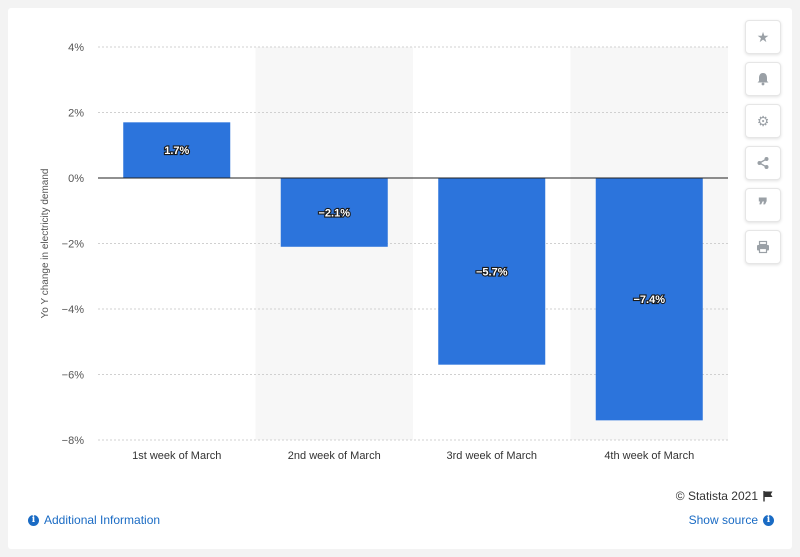  Describe the element at coordinates (73, 441) in the screenshot. I see `y-tick-label: −8%` at that location.